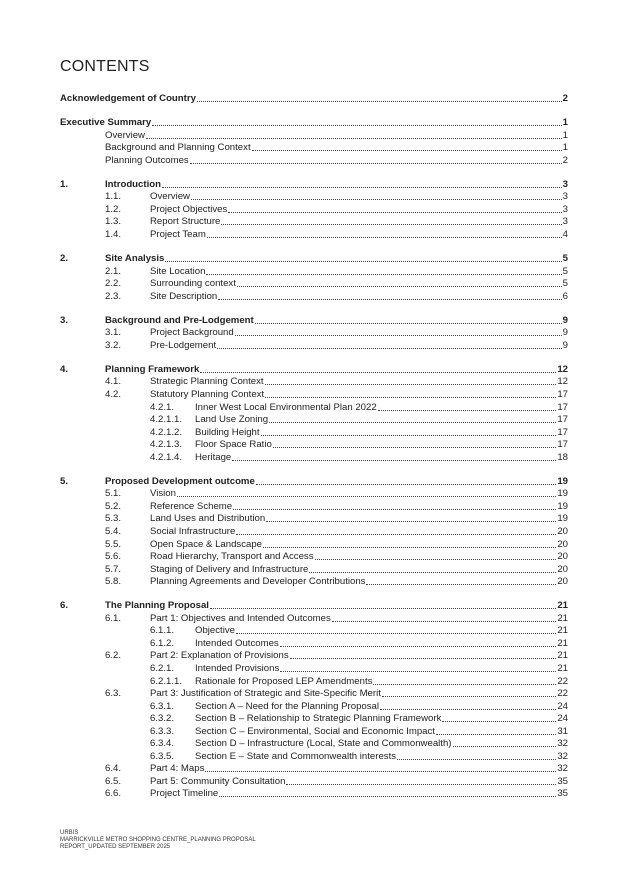  What do you see at coordinates (184, 296) in the screenshot?
I see `entry-title: Site Description` at bounding box center [184, 296].